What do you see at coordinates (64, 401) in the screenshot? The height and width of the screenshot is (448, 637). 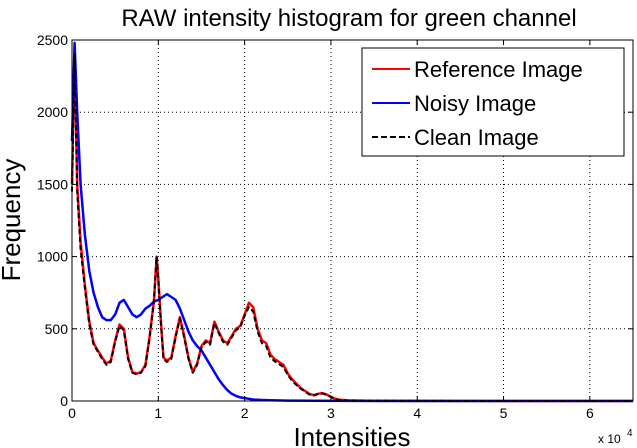 I see `y-tick-label: 0` at bounding box center [64, 401].